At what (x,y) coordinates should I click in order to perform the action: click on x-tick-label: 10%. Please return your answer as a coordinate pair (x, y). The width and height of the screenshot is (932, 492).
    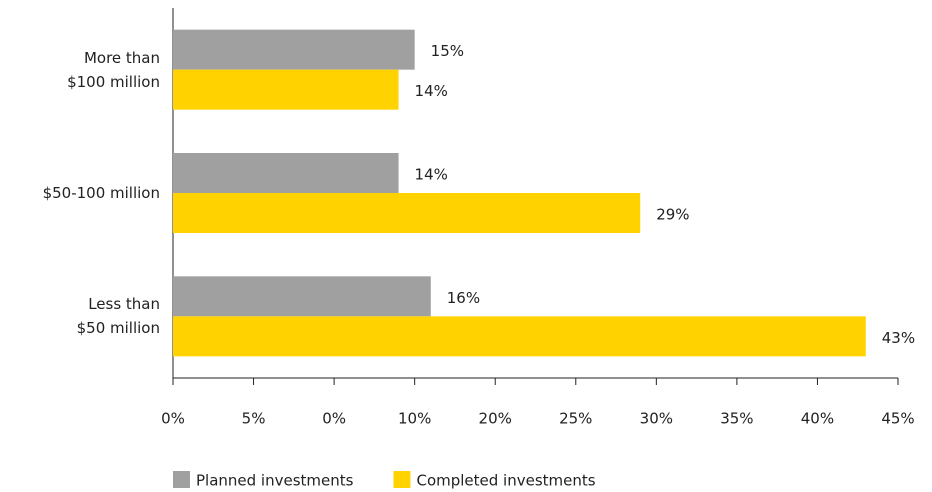
    Looking at the image, I should click on (414, 419).